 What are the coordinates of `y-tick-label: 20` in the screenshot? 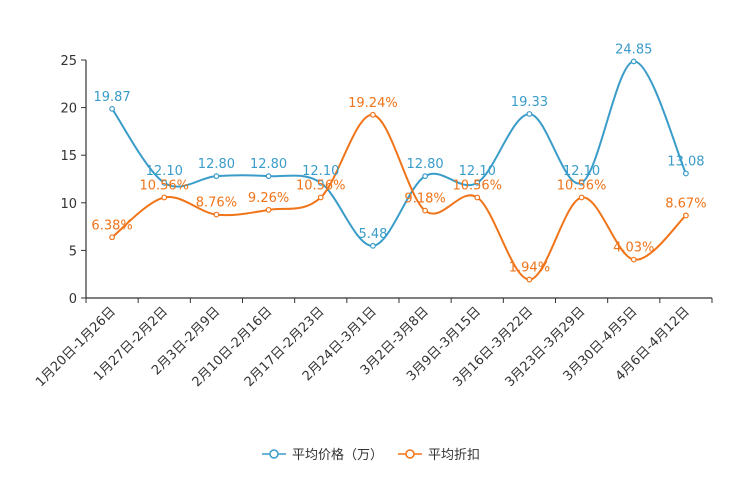 It's located at (68, 109).